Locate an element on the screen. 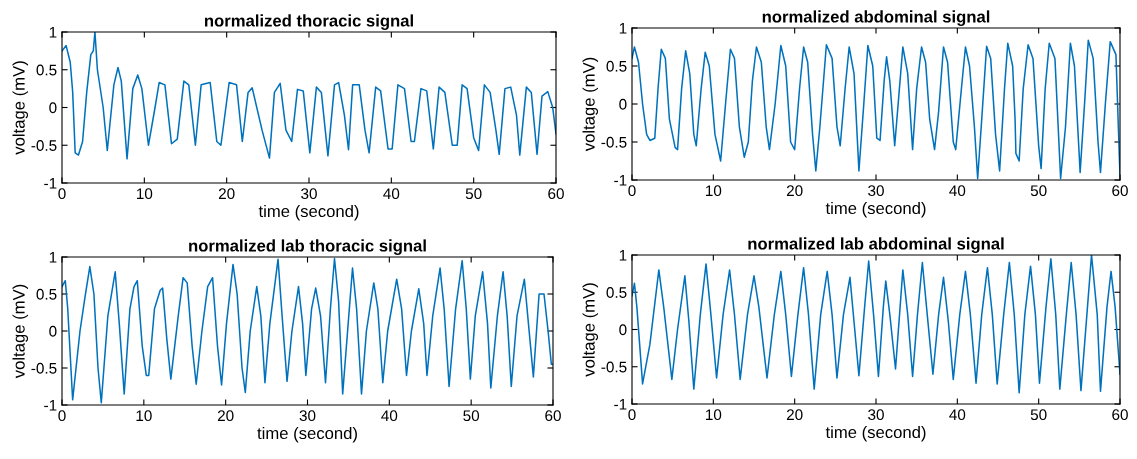 This screenshot has height=459, width=1137. chart-title: normalized abdominal signal is located at coordinates (876, 18).